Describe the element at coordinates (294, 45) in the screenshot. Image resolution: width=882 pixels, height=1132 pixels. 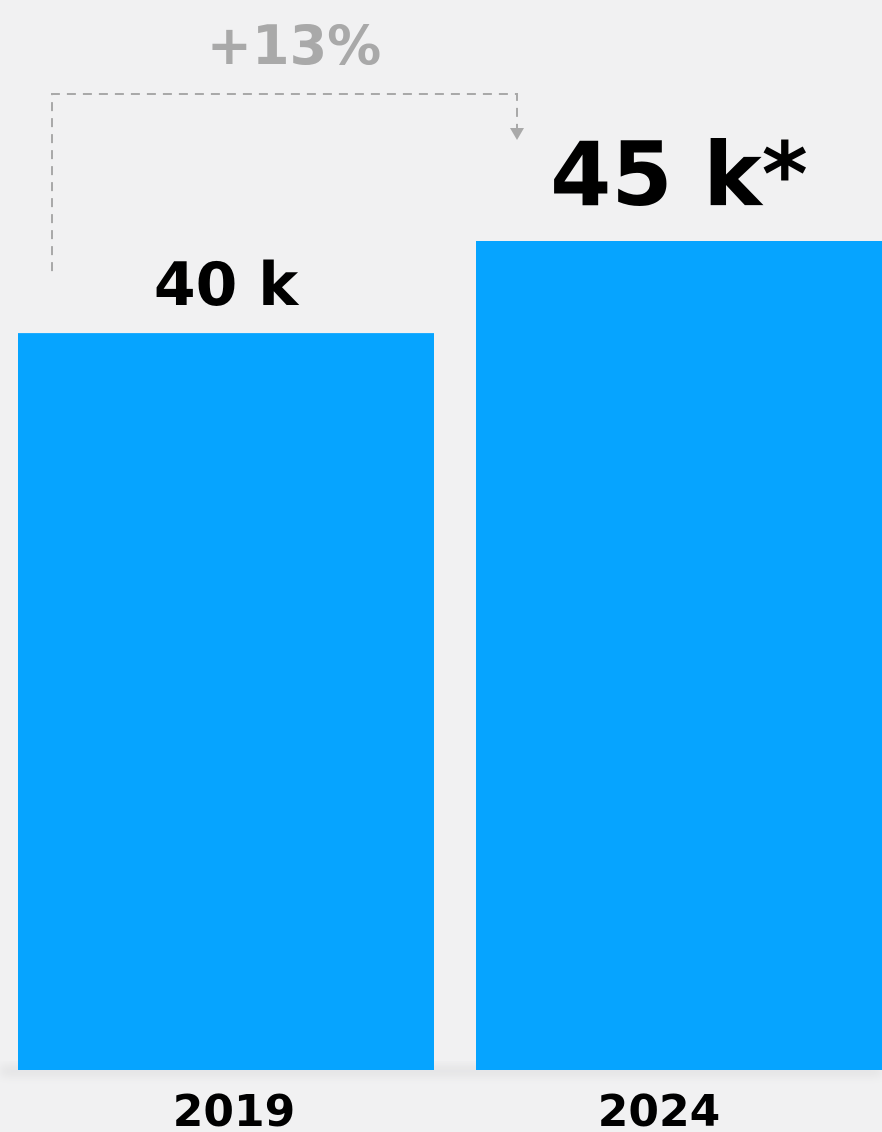
I see `percent-change-label: +13%` at that location.